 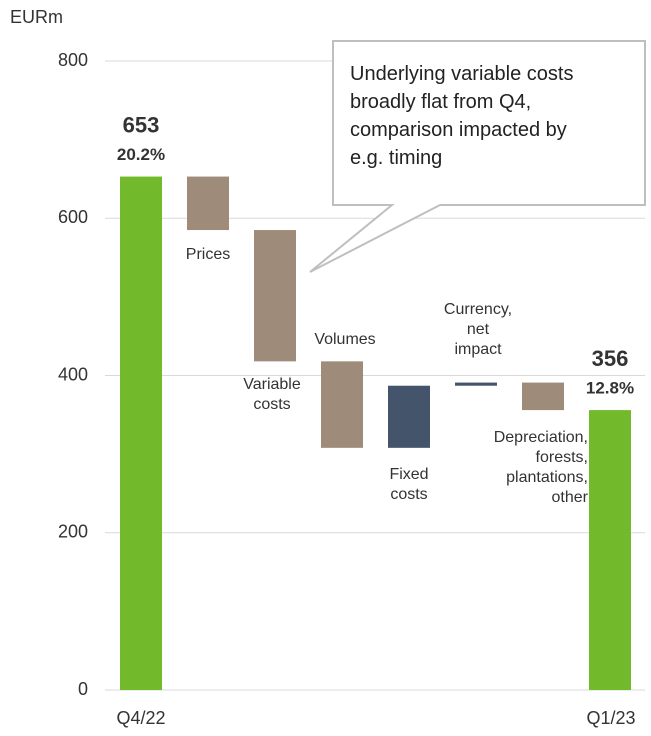 What do you see at coordinates (141, 124) in the screenshot?
I see `value-label: 653` at bounding box center [141, 124].